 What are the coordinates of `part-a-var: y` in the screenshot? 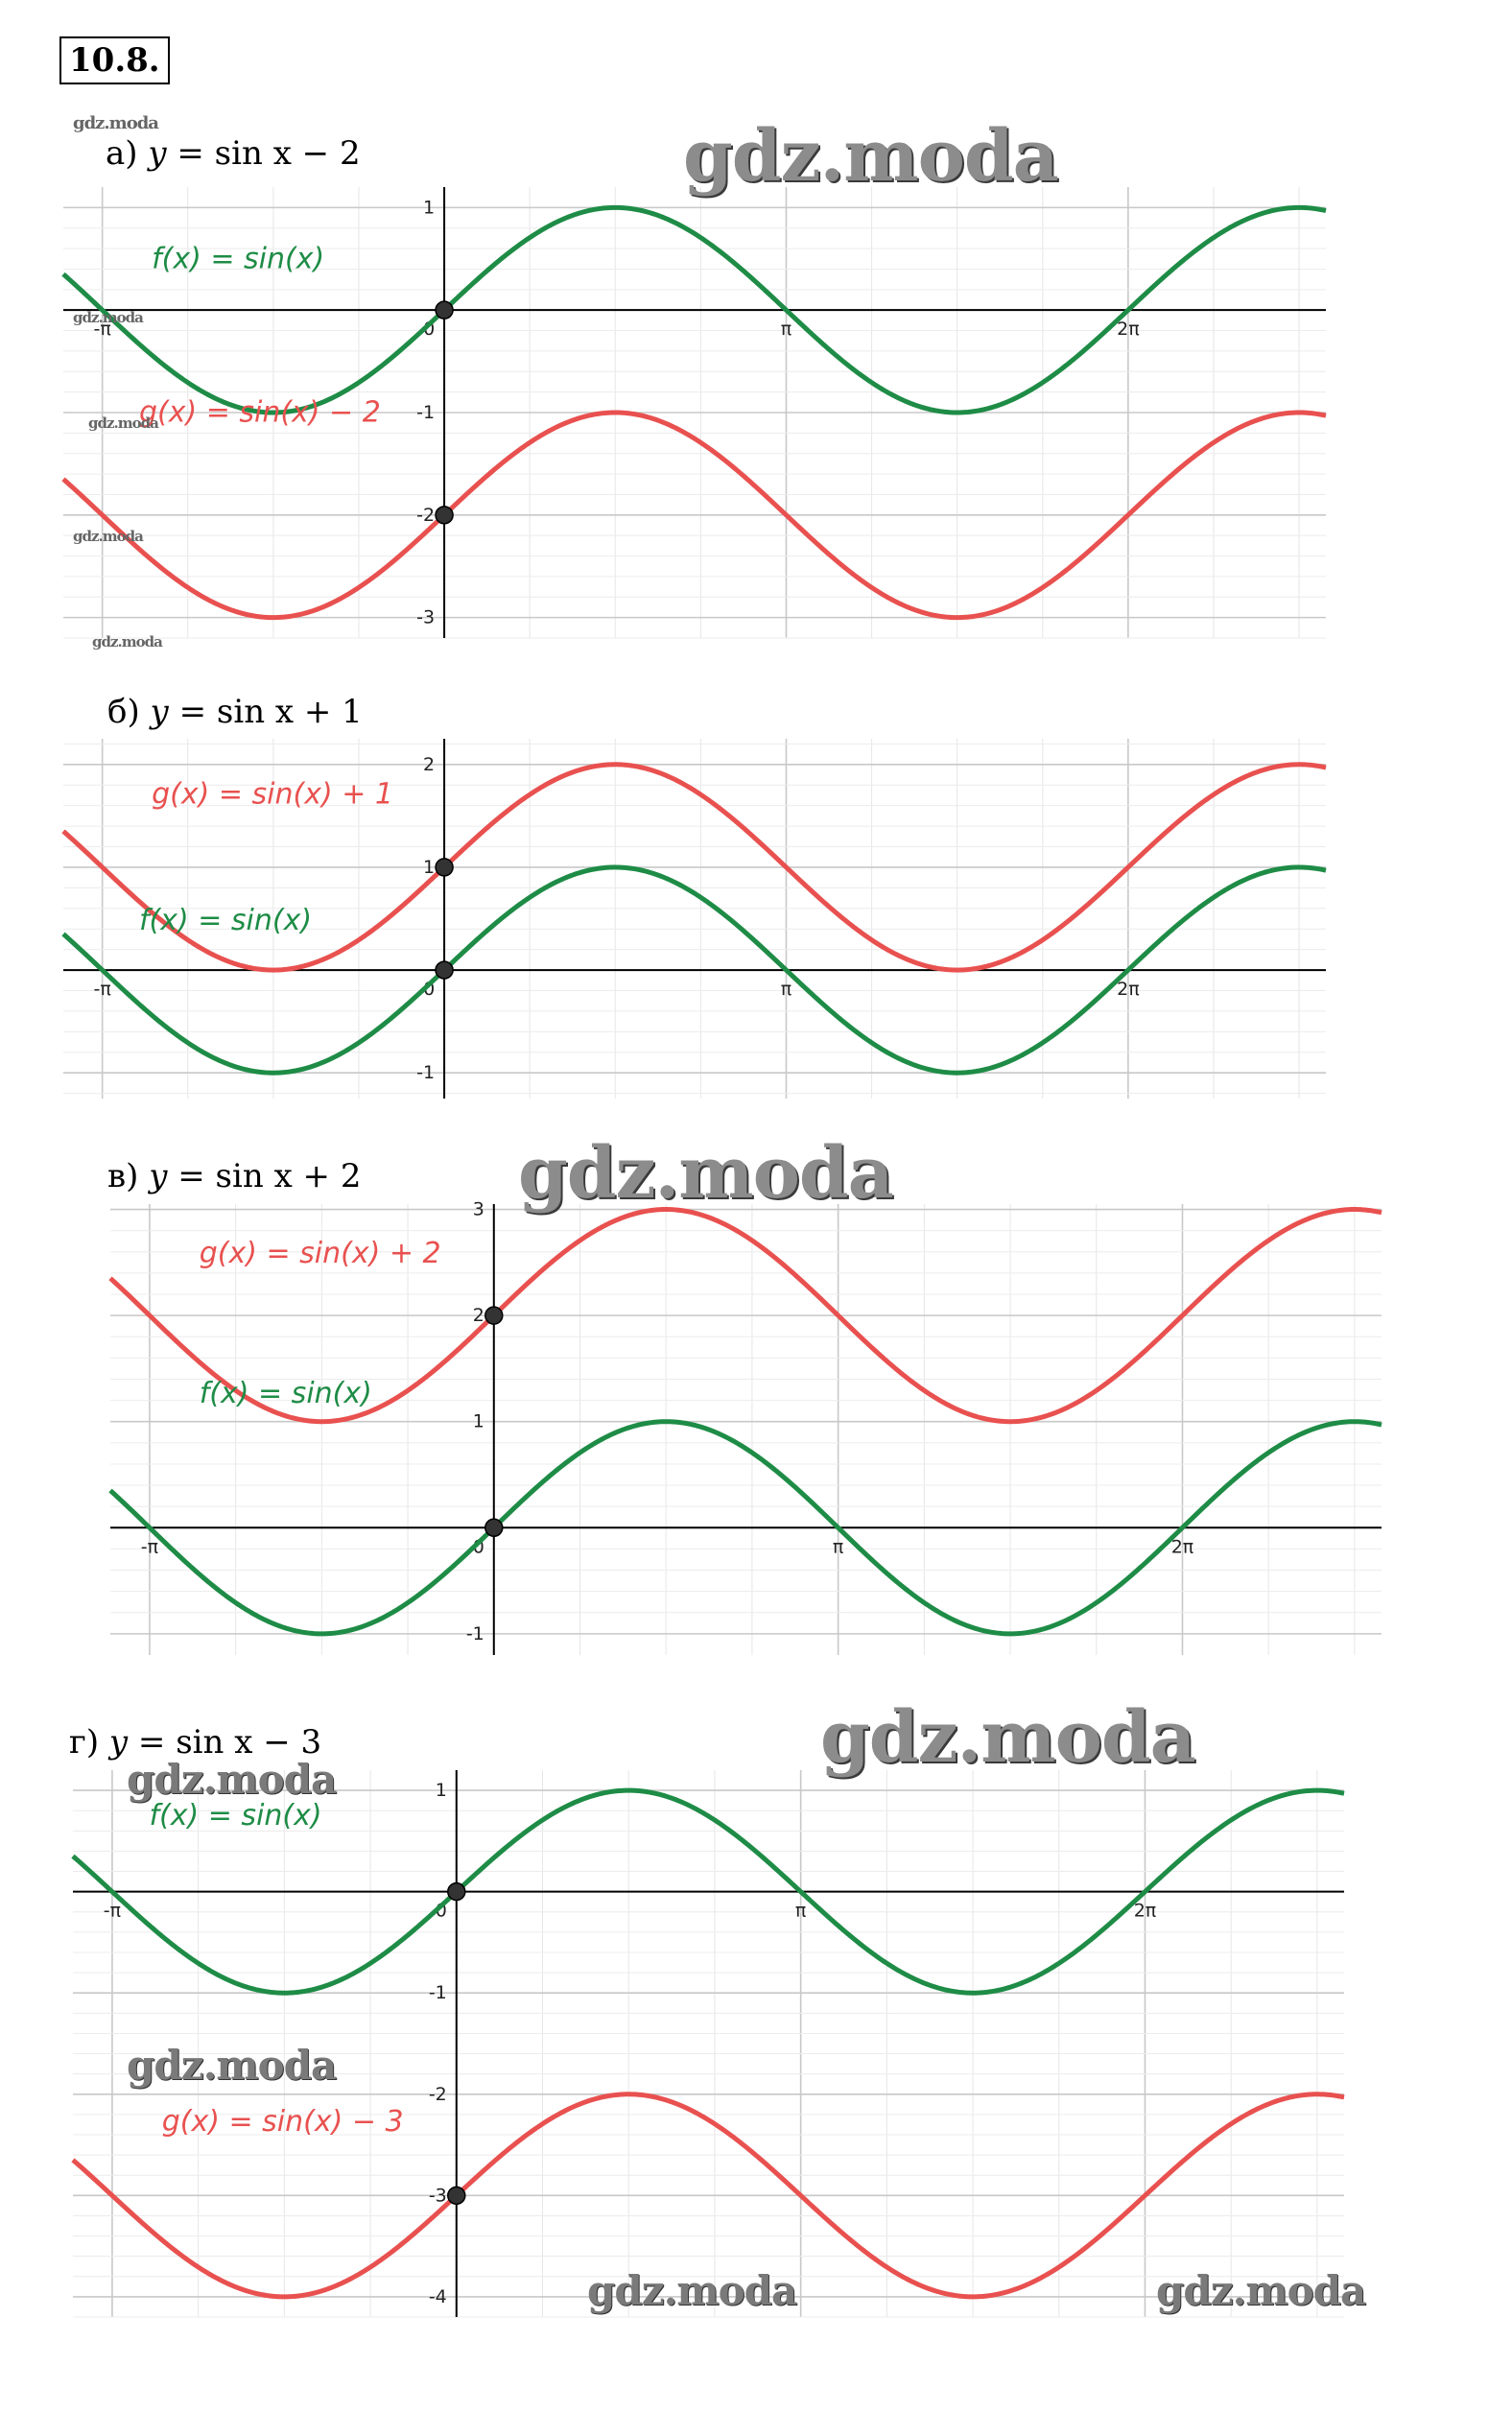 It's located at (157, 154).